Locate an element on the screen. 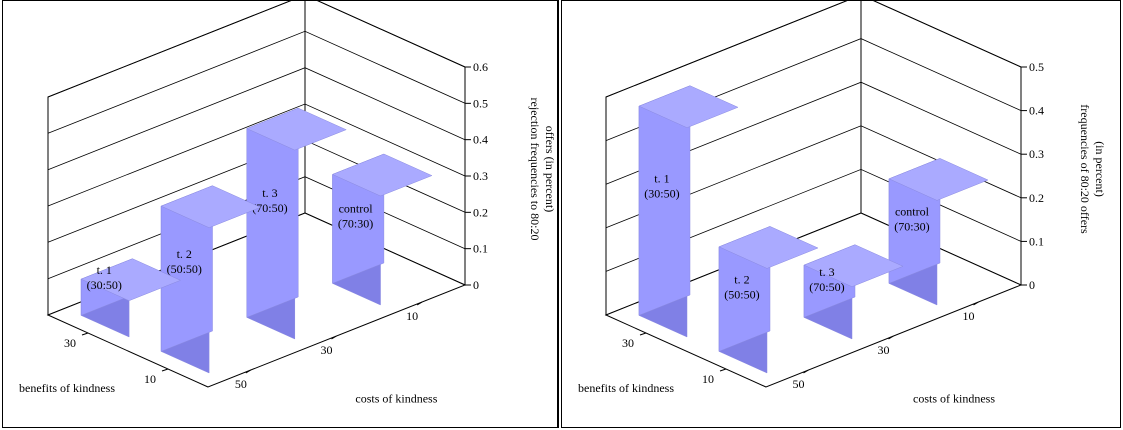 This screenshot has width=1123, height=430. z-axis-label-line: frequencies of 80:20 offers is located at coordinates (1085, 169).